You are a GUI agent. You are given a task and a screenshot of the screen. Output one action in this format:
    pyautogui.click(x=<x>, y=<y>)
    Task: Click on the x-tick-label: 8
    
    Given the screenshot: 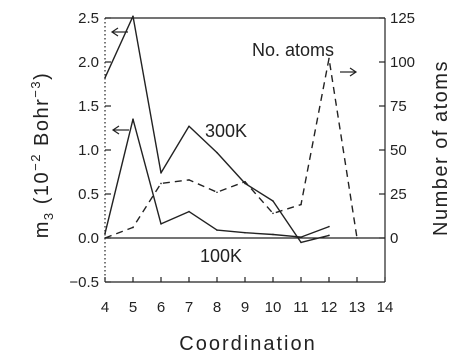 What is the action you would take?
    pyautogui.click(x=217, y=307)
    